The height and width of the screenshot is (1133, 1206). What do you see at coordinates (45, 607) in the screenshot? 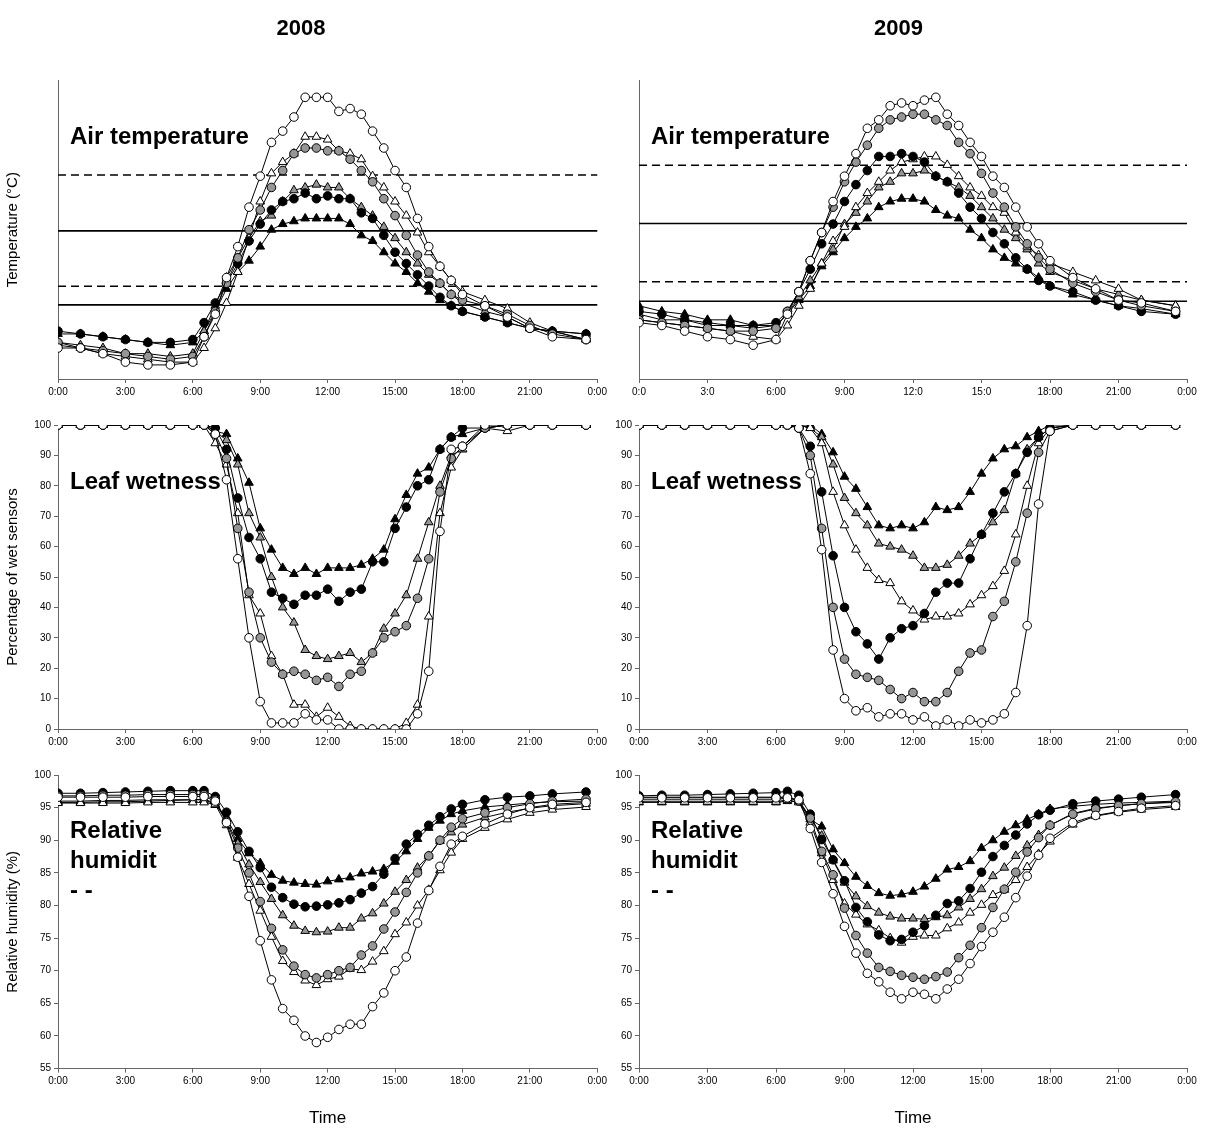
I see `y-tick-label: 40` at bounding box center [45, 607].